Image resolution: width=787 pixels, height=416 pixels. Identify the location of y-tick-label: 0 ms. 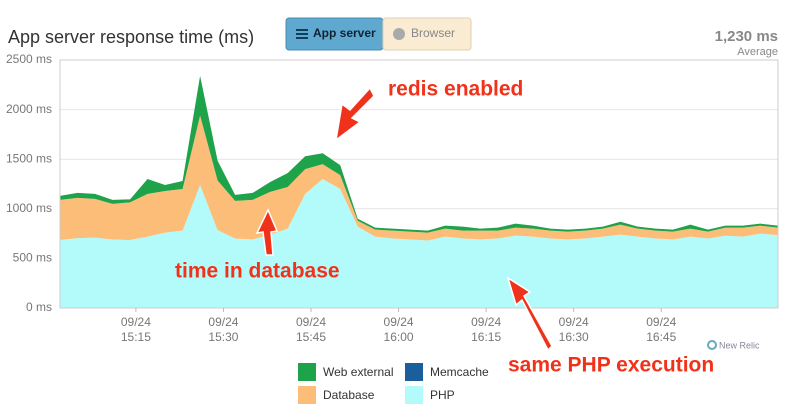
(39, 307).